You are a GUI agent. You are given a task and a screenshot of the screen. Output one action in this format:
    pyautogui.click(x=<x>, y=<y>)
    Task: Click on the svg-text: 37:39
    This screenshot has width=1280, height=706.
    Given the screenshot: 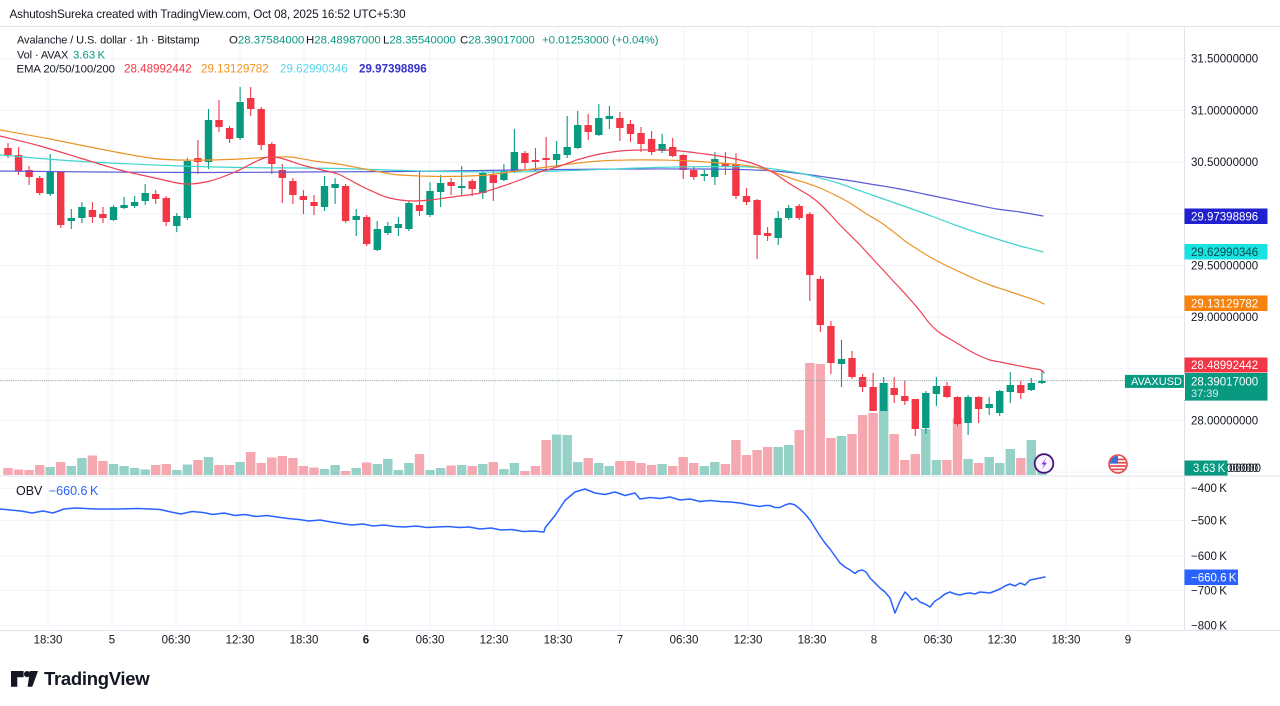 What is the action you would take?
    pyautogui.click(x=1205, y=394)
    